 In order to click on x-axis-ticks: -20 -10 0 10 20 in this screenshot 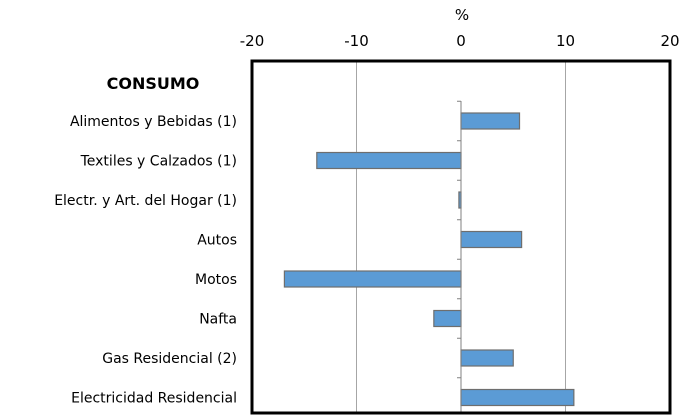, I will do `click(460, 41)`.